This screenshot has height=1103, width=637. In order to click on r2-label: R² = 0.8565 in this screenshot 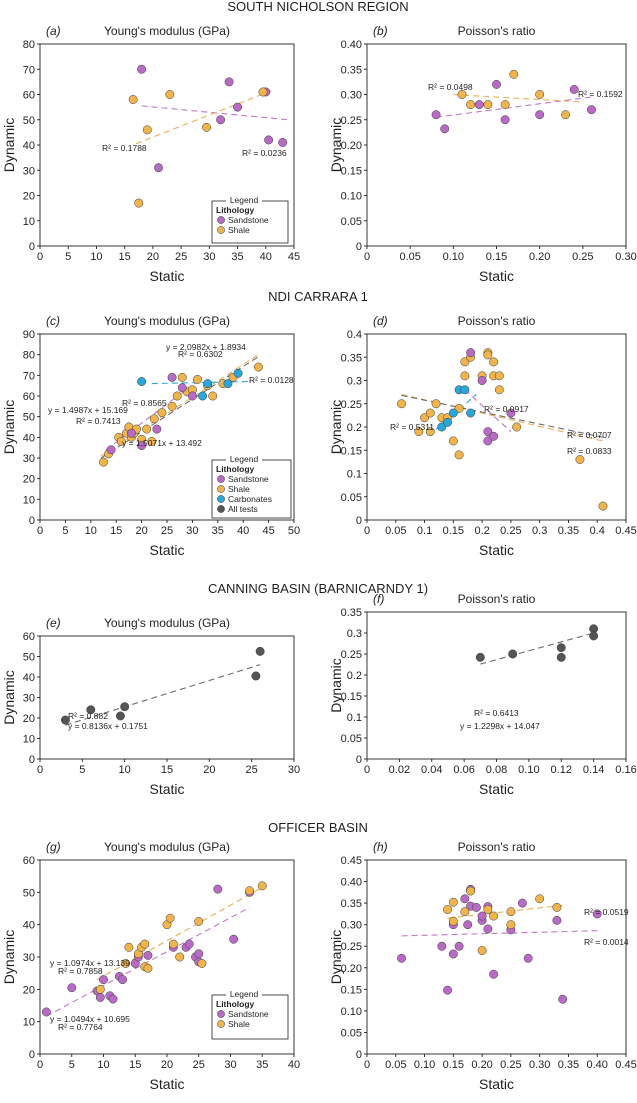, I will do `click(144, 403)`.